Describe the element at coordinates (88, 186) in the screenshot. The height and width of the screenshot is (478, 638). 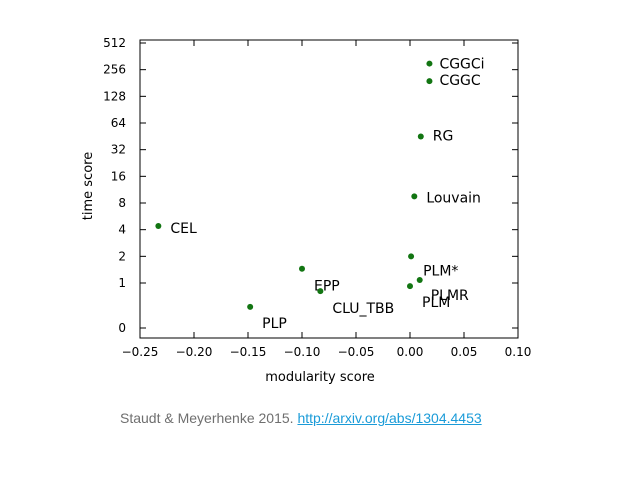
I see `y-axis-label: time score` at that location.